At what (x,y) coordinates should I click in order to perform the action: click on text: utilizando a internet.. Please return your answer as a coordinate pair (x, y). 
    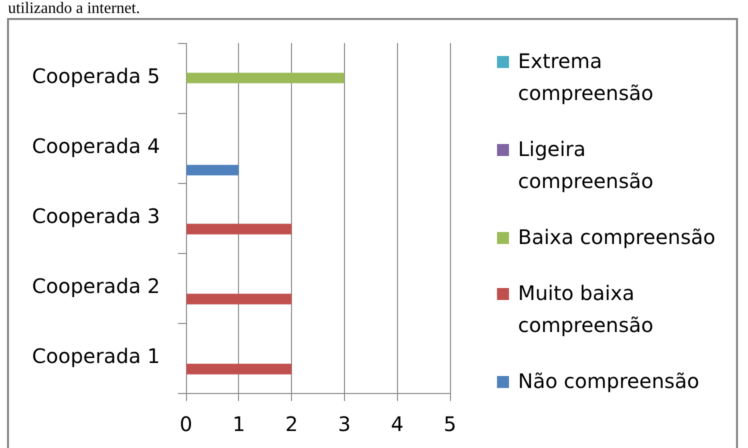
    Looking at the image, I should click on (74, 8).